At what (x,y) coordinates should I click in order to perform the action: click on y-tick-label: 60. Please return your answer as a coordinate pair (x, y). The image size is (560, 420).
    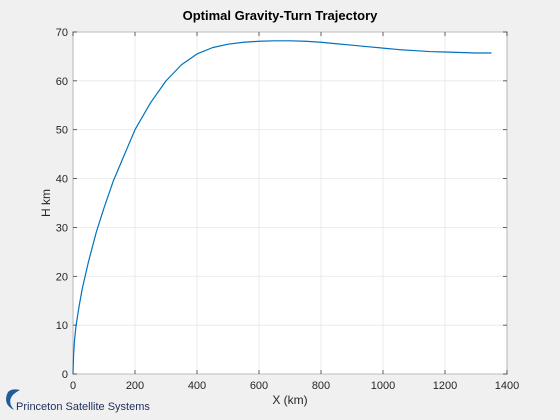
    Looking at the image, I should click on (62, 82).